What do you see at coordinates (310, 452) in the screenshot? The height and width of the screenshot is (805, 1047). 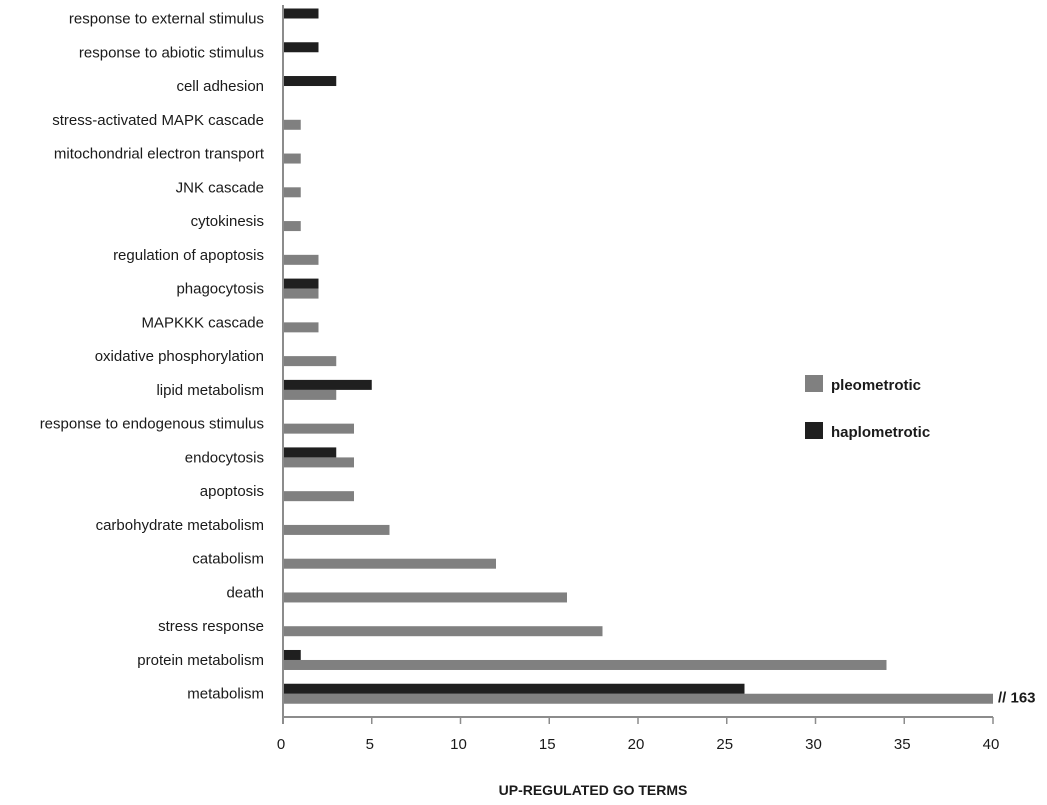 I see `bar-haplometrotic-endocytosis` at bounding box center [310, 452].